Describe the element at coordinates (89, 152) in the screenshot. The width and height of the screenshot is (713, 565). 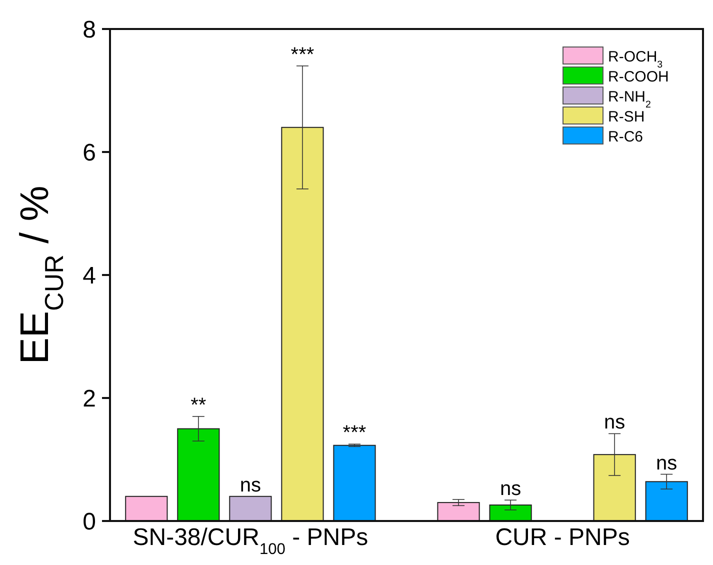
I see `y-tick-label: 6` at that location.